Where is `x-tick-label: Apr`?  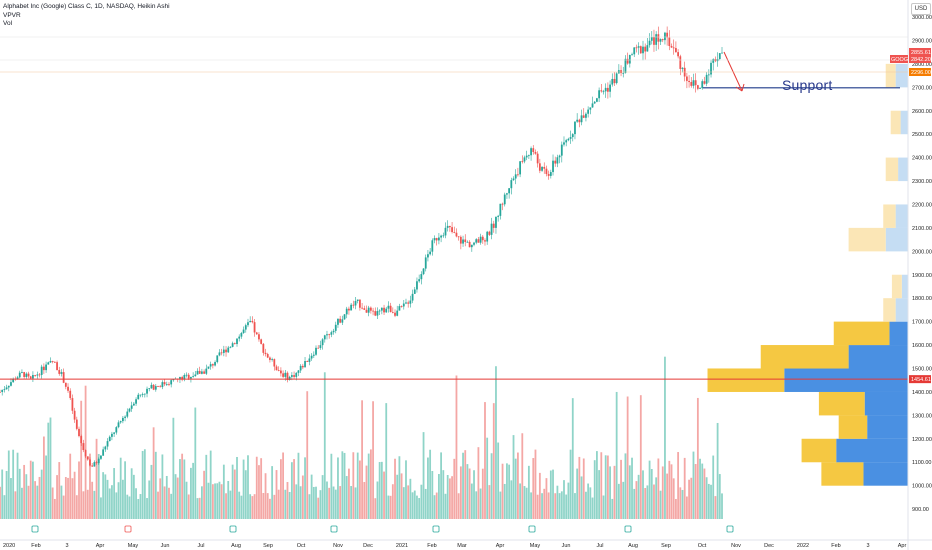 x-tick-label: Apr is located at coordinates (100, 546).